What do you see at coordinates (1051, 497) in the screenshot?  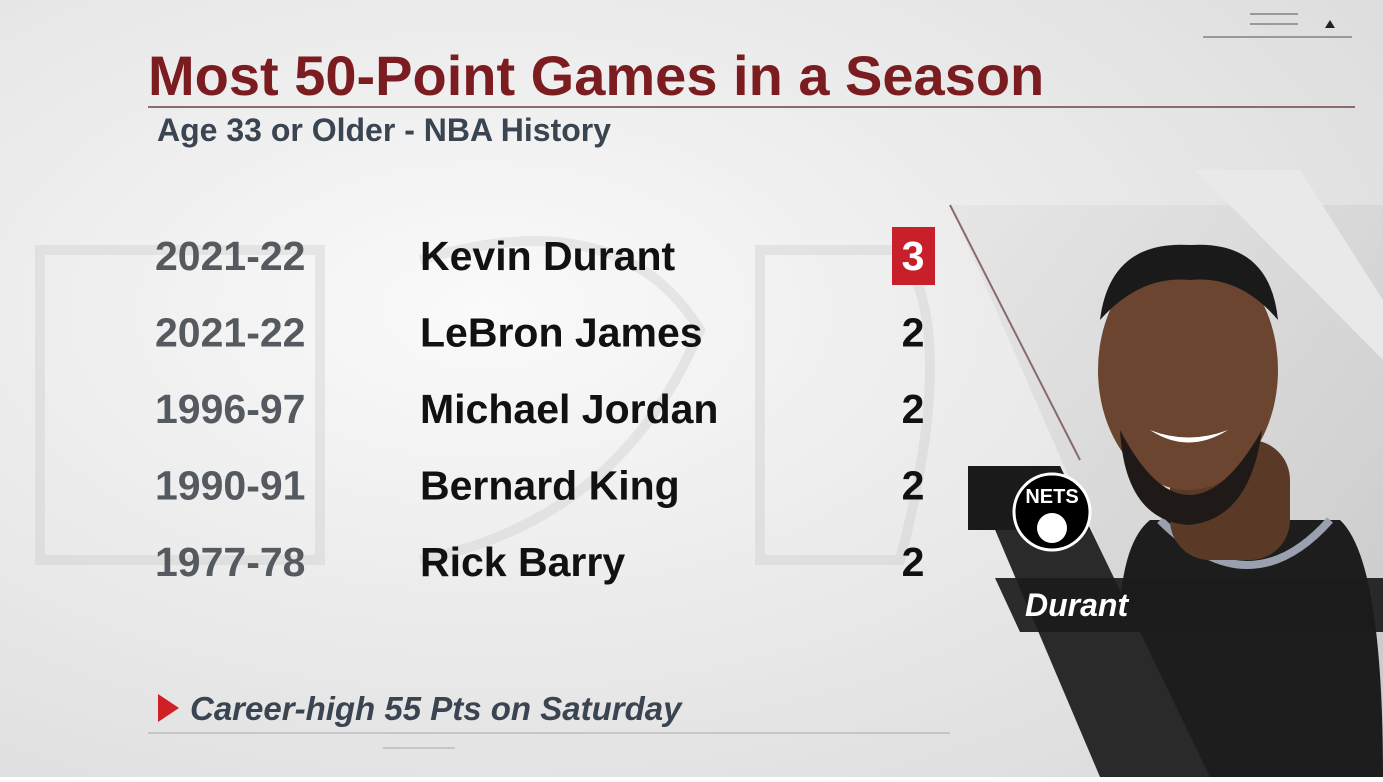 I see `team-name: NETS` at bounding box center [1051, 497].